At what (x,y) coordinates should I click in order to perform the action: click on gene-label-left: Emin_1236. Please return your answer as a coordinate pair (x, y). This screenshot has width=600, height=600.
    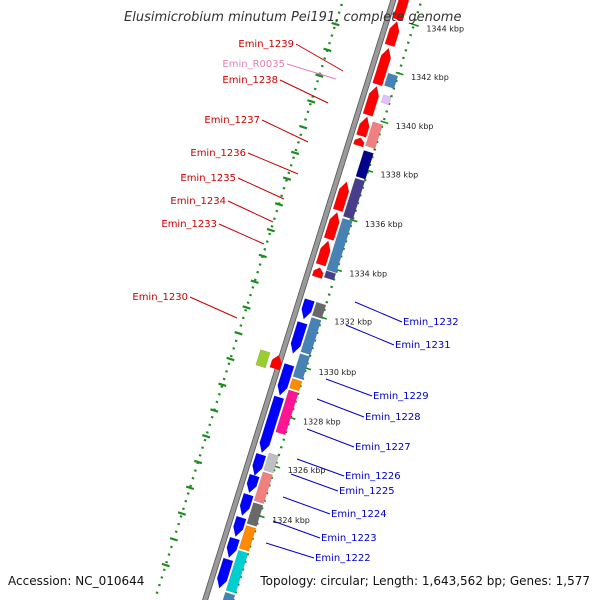
    Looking at the image, I should click on (218, 153).